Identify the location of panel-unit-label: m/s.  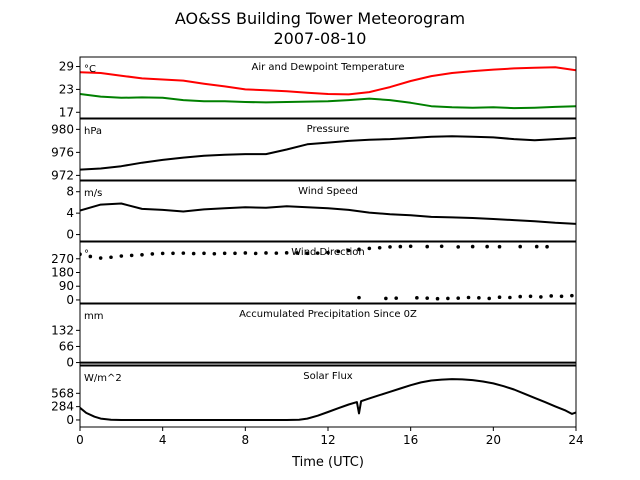
(93, 193).